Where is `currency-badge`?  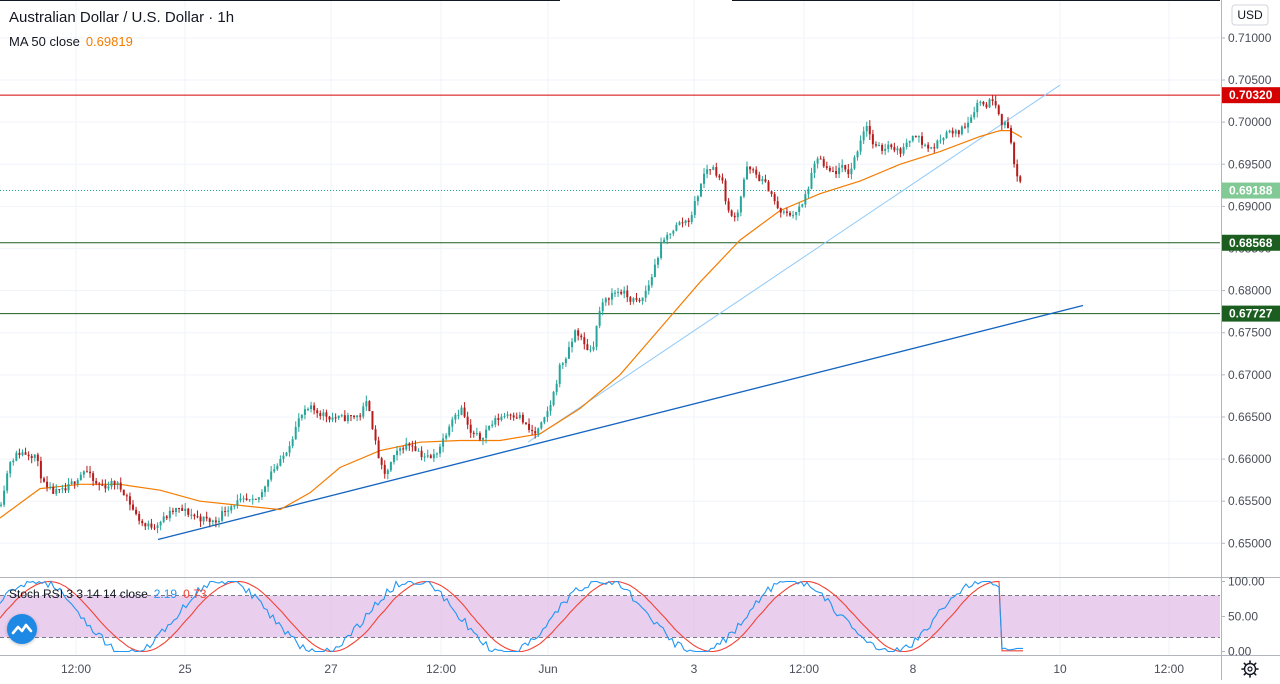 currency-badge is located at coordinates (1250, 15).